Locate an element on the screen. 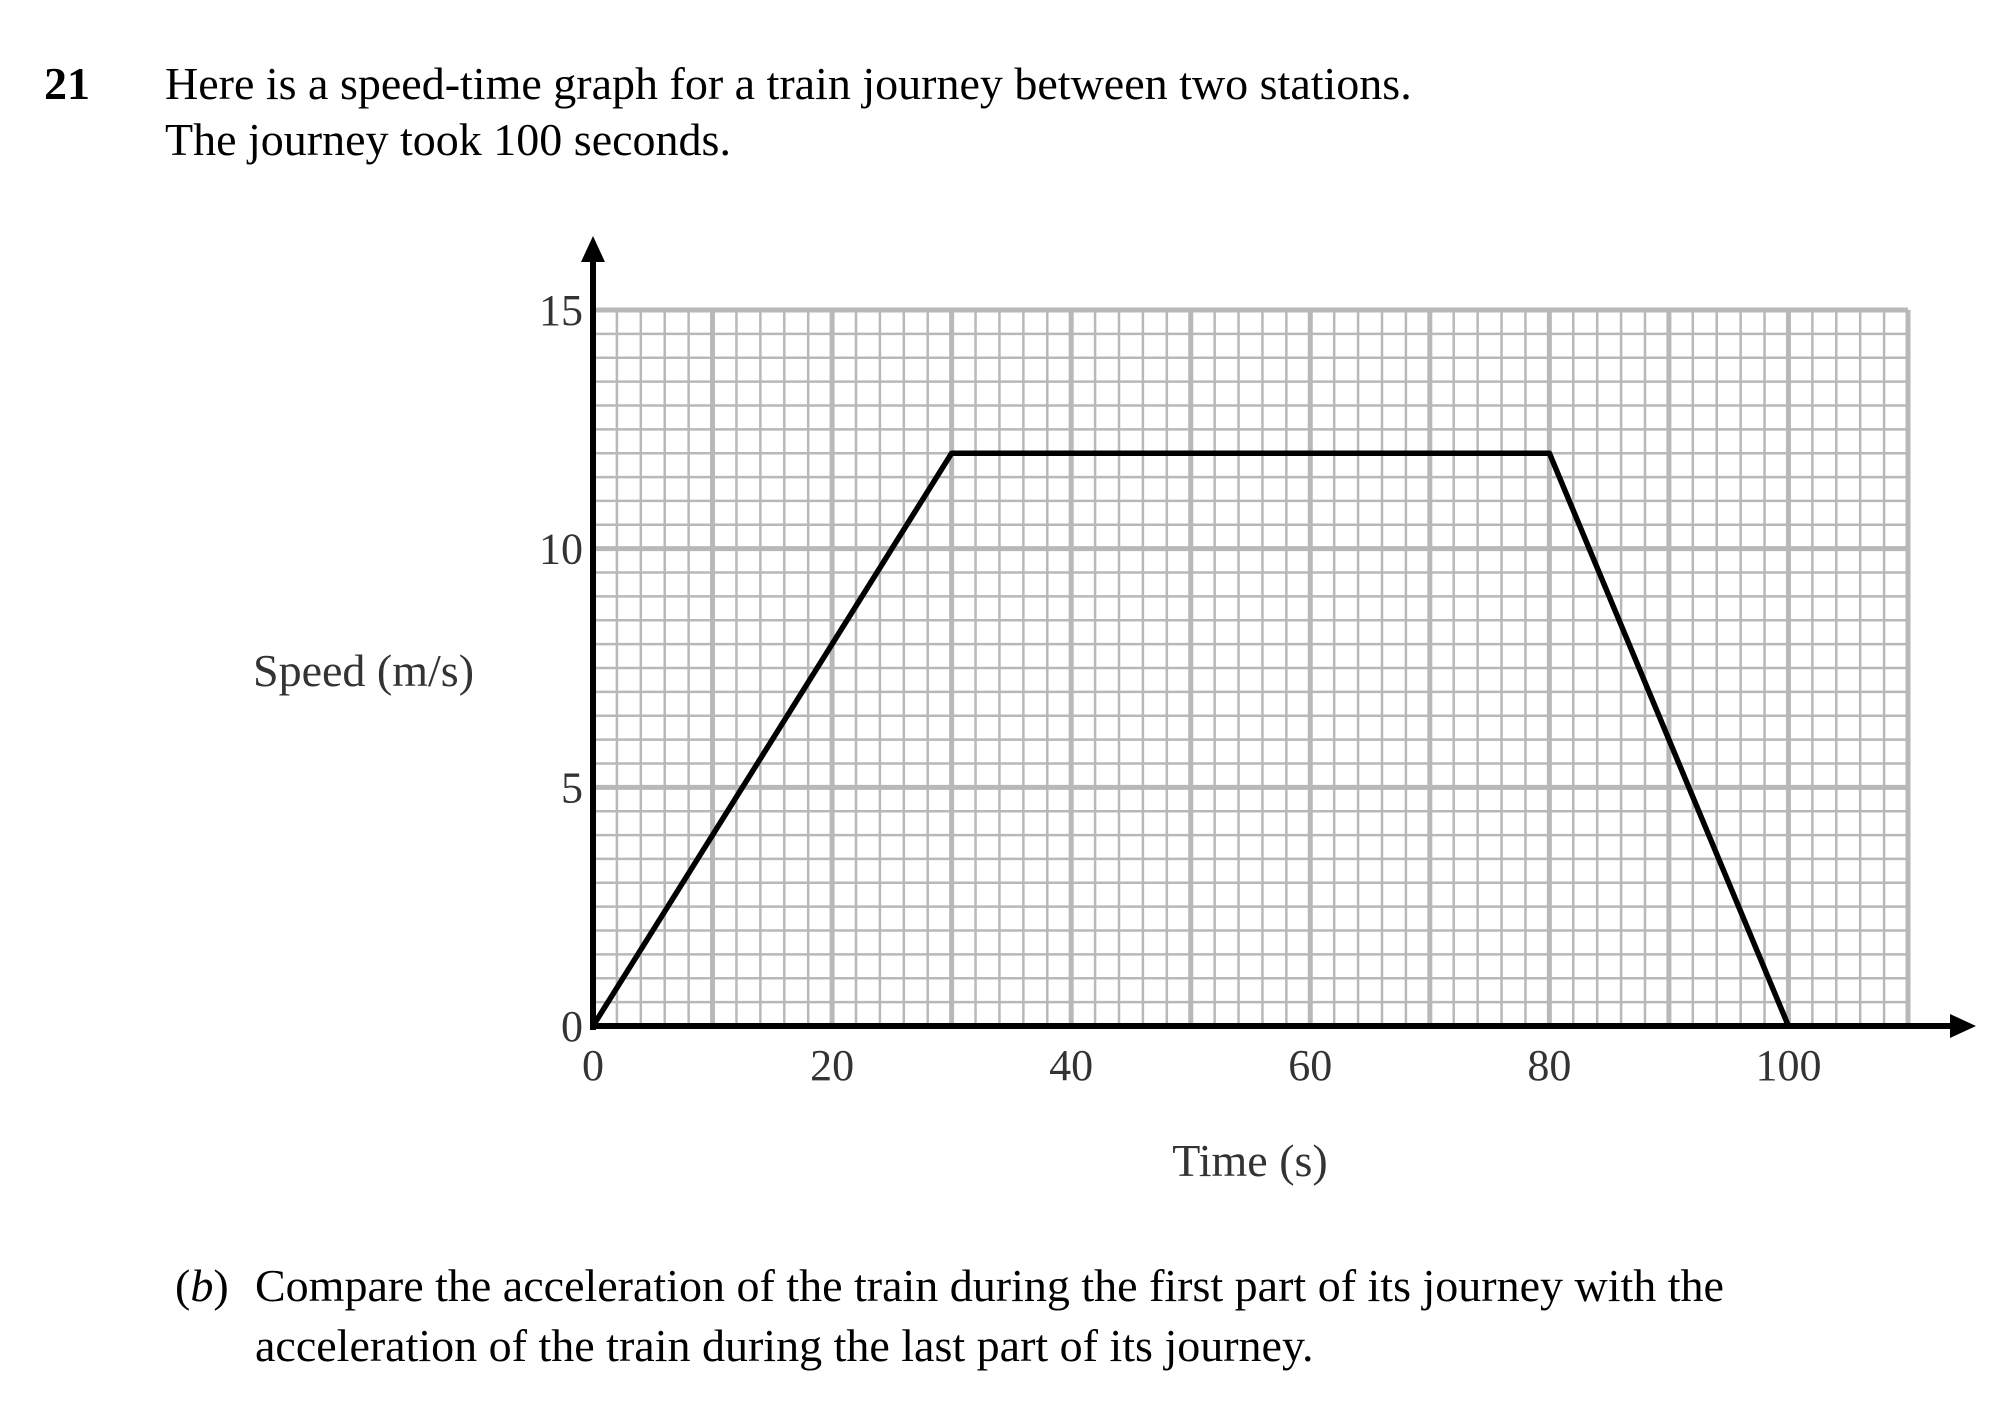  y-tick-label: 0 is located at coordinates (572, 1026).